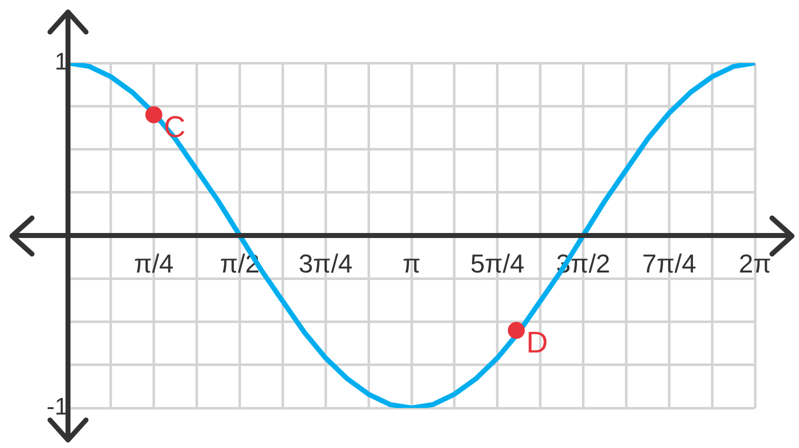 This screenshot has height=448, width=799. I want to click on x-tick-label: 2π, so click(755, 263).